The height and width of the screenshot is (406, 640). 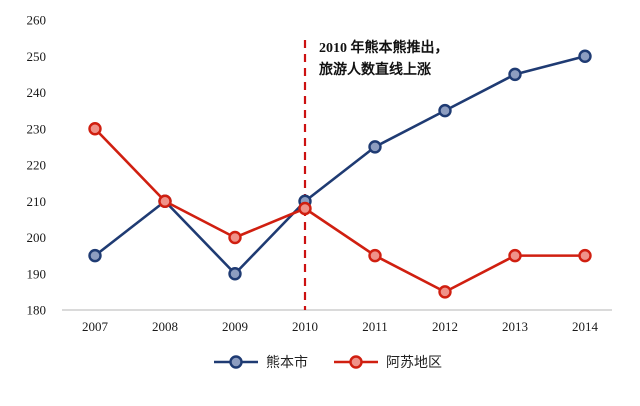 What do you see at coordinates (305, 326) in the screenshot?
I see `x-axis-tick-label: 2010` at bounding box center [305, 326].